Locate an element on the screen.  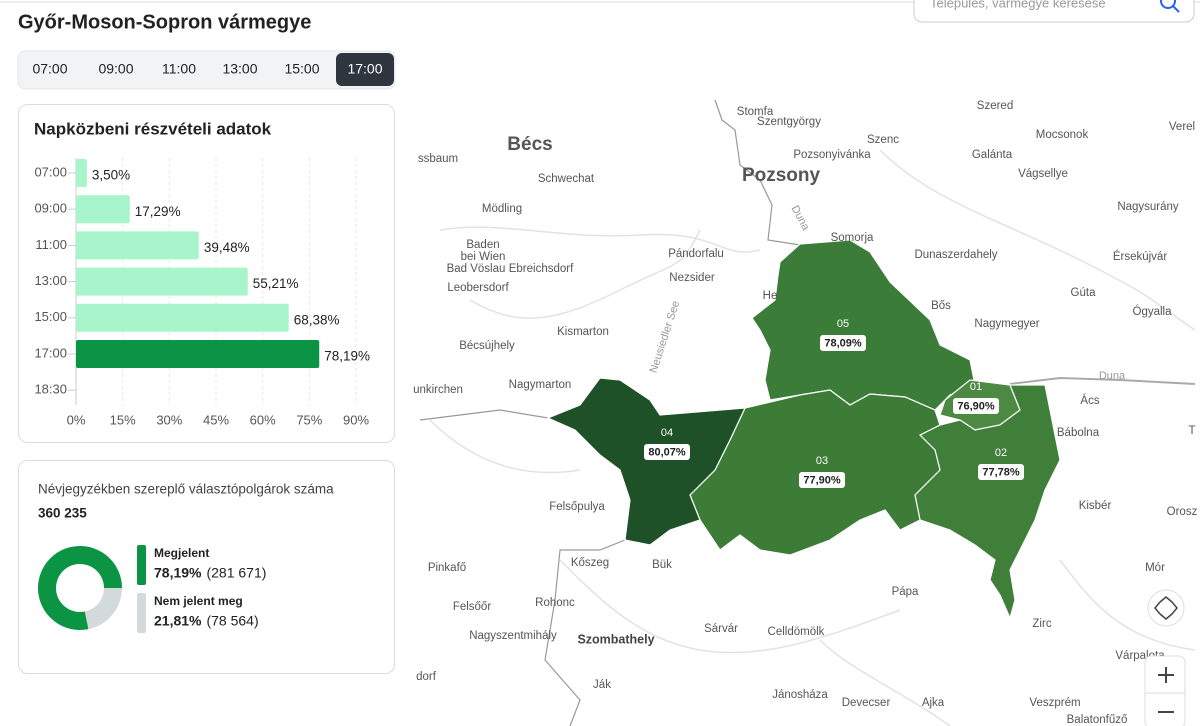
place-label: Szered is located at coordinates (995, 106).